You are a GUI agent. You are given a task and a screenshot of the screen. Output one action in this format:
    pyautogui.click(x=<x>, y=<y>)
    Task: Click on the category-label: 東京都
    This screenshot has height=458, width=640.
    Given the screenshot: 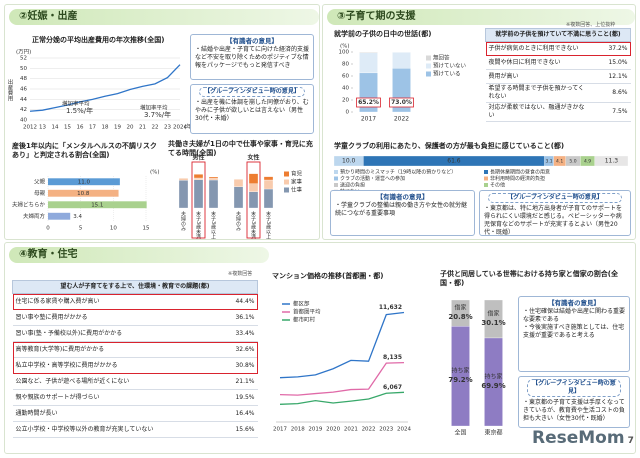 What is the action you would take?
    pyautogui.click(x=493, y=433)
    